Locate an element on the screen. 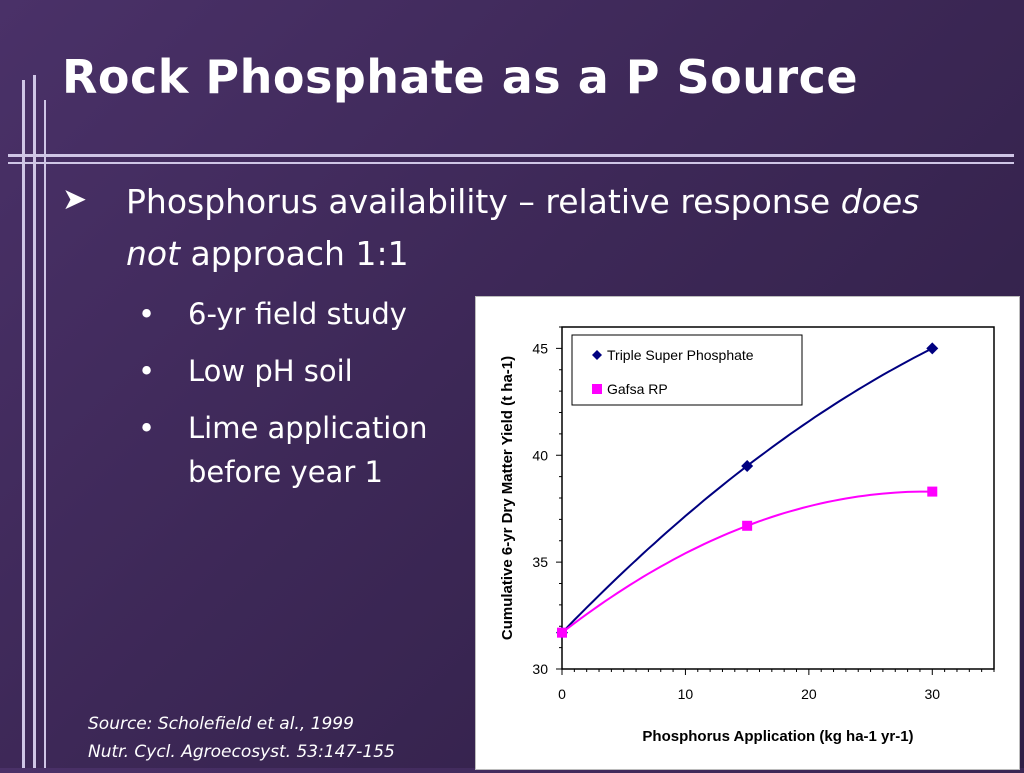 The width and height of the screenshot is (1024, 773). sub-bullet-text: Lime application before year 1 is located at coordinates (308, 450).